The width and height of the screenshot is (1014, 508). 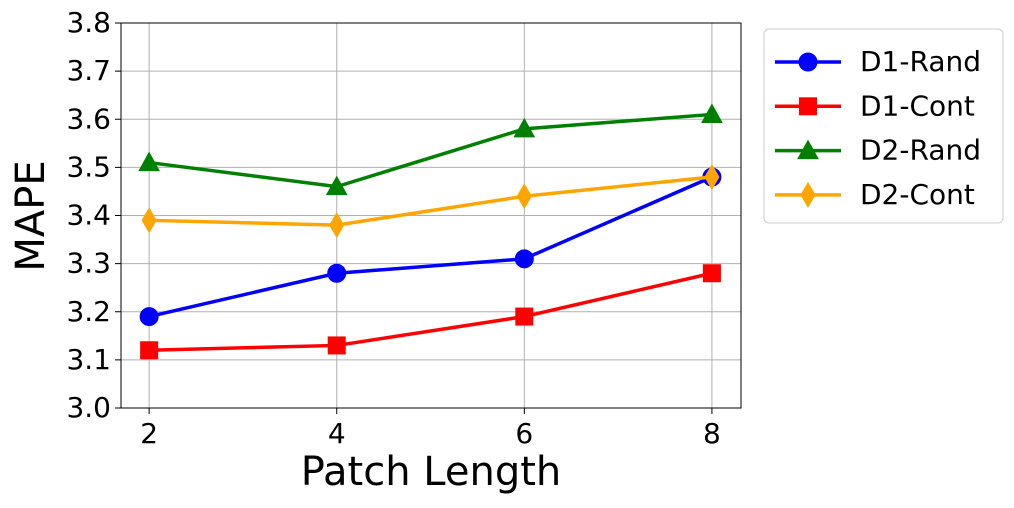 I want to click on y-tick-label: 3.2, so click(x=88, y=311).